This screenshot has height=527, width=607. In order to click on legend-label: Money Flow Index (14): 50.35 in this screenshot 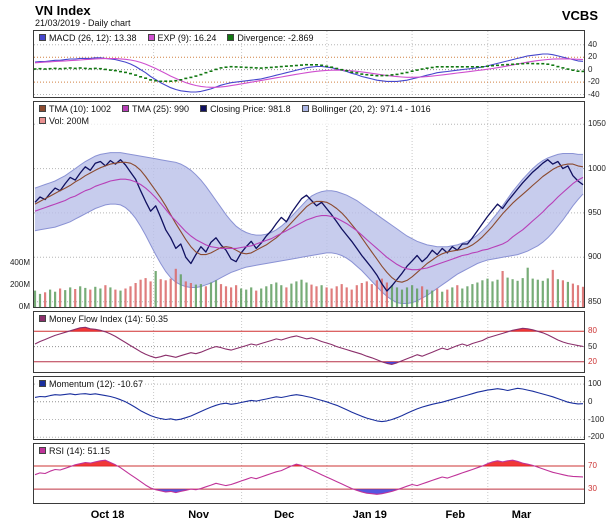, I will do `click(109, 318)`.